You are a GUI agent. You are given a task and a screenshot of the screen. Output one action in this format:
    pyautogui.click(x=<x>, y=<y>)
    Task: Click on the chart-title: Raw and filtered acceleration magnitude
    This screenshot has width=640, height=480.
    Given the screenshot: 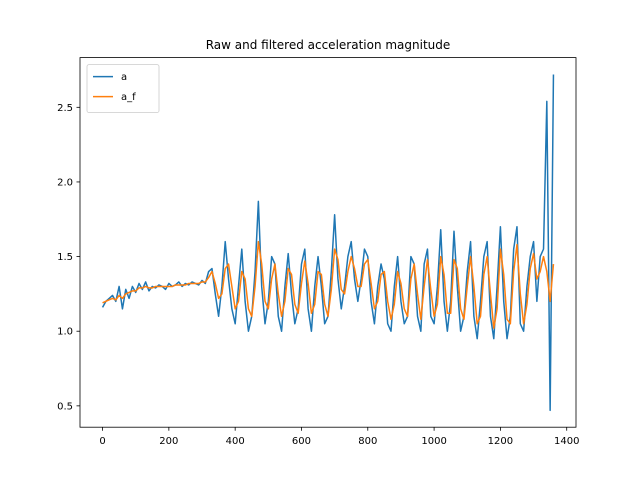 What is the action you would take?
    pyautogui.click(x=328, y=45)
    